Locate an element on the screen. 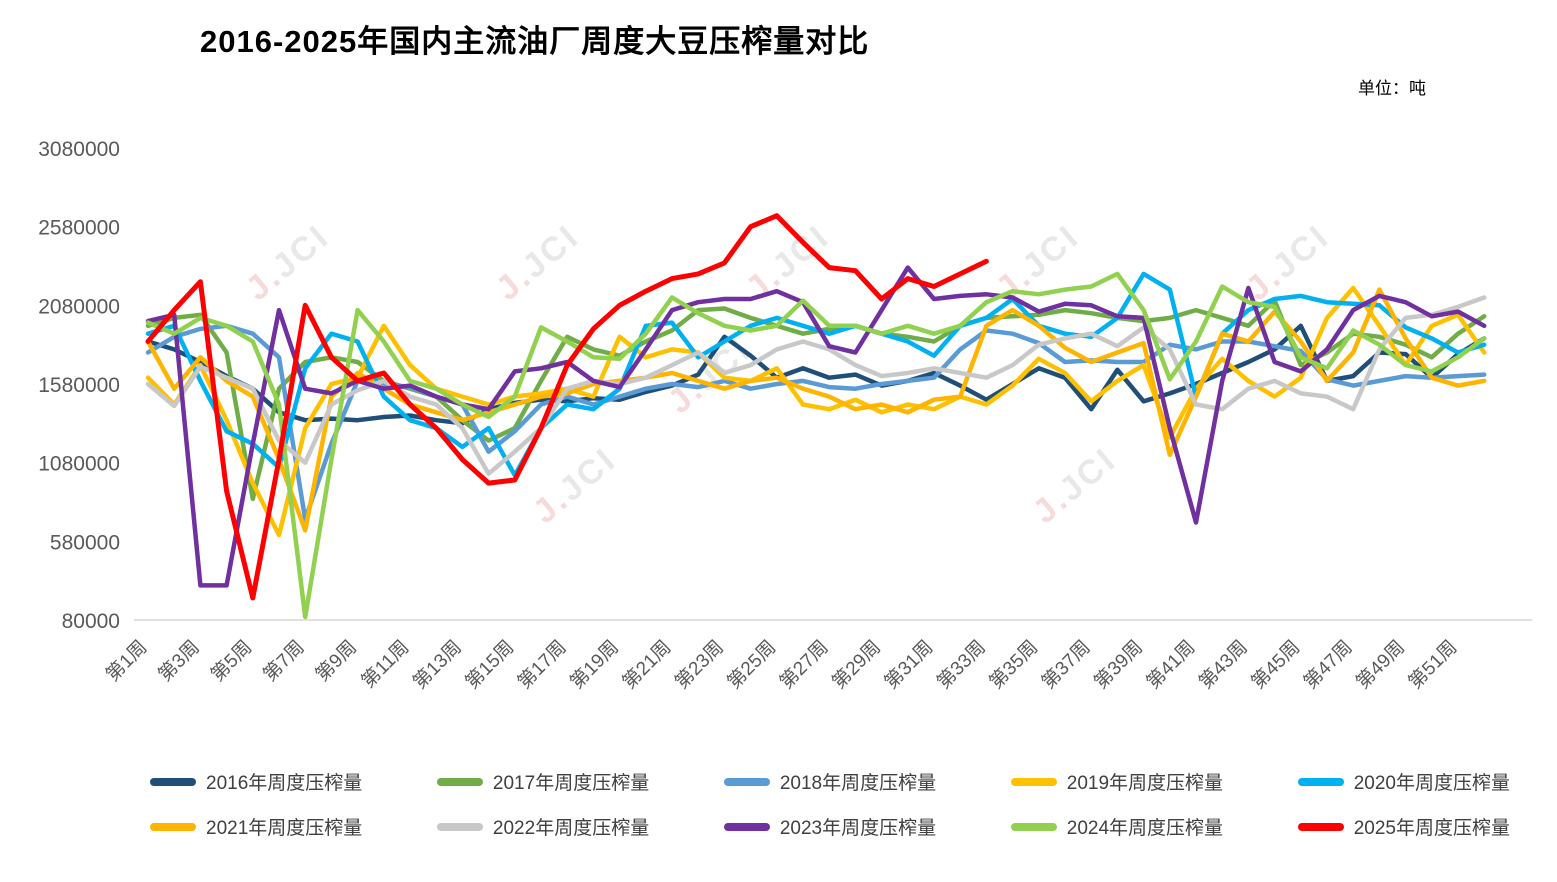  y-tick-label: 2580000 is located at coordinates (79, 228).